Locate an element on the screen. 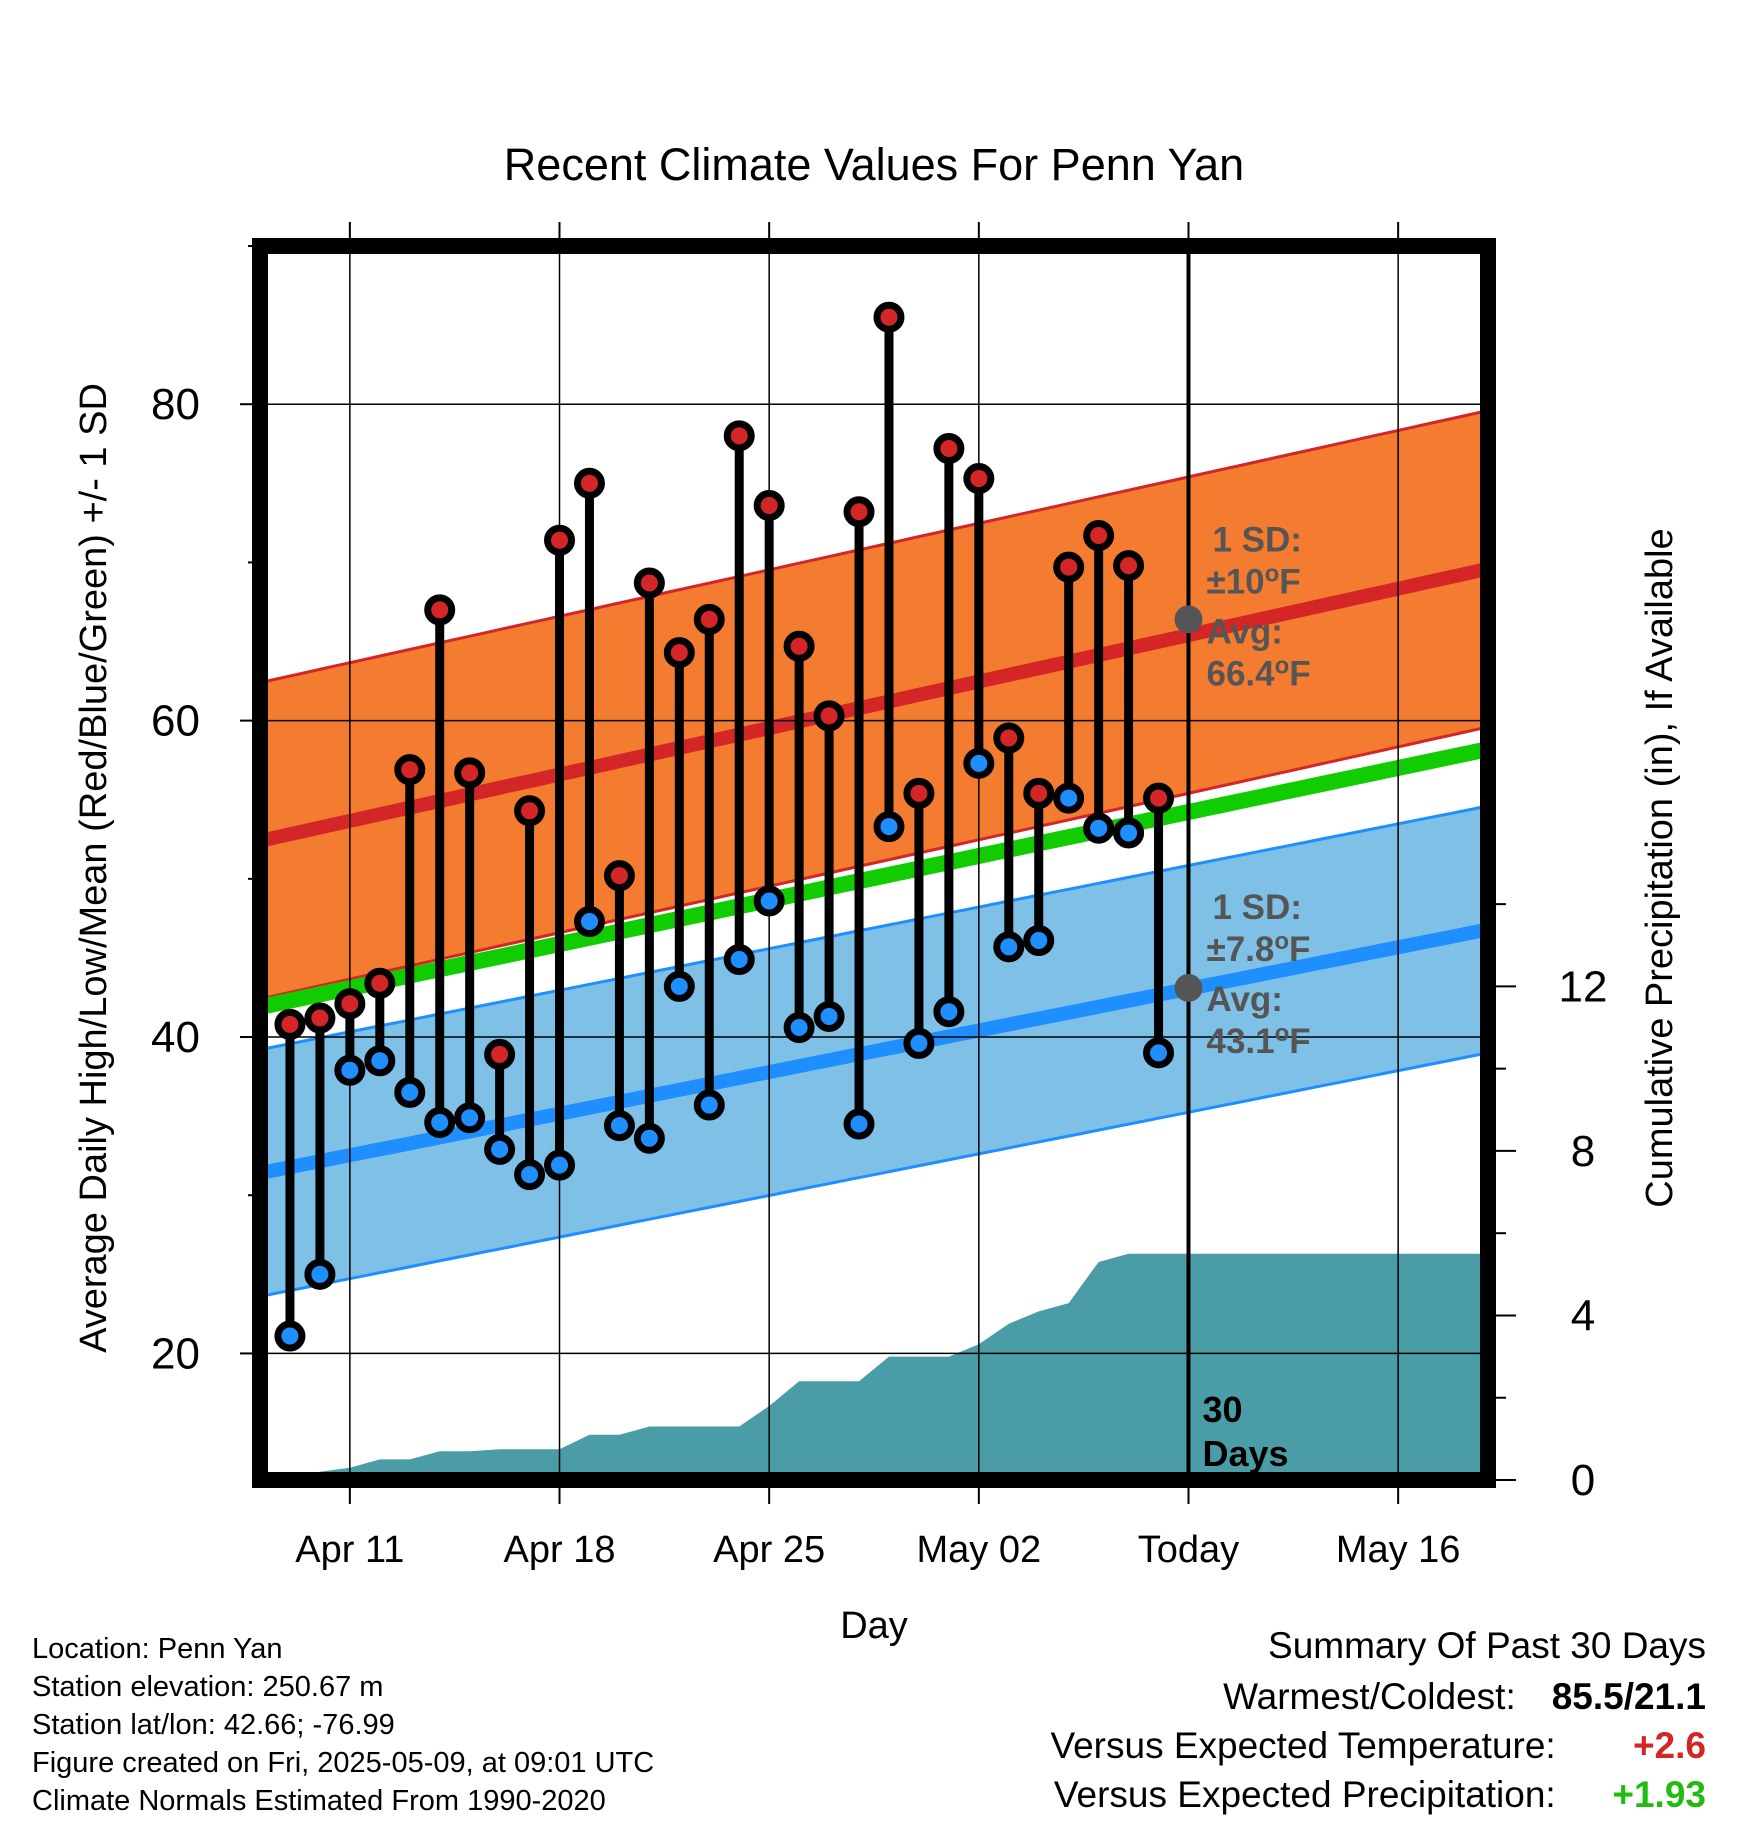 This screenshot has width=1748, height=1828. today-low-normal-marker is located at coordinates (1188, 987).